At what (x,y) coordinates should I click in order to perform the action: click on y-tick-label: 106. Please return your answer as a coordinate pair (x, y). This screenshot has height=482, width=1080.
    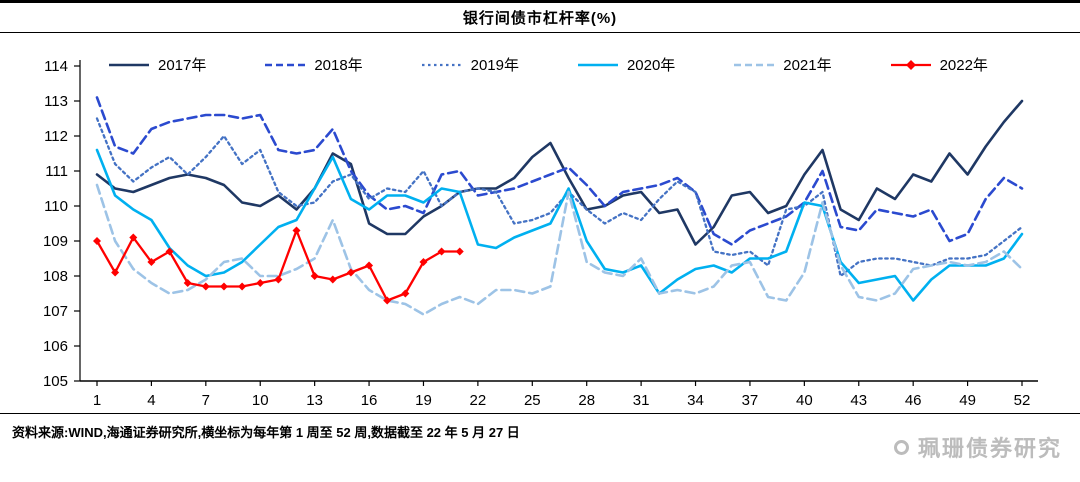
    Looking at the image, I should click on (55, 346).